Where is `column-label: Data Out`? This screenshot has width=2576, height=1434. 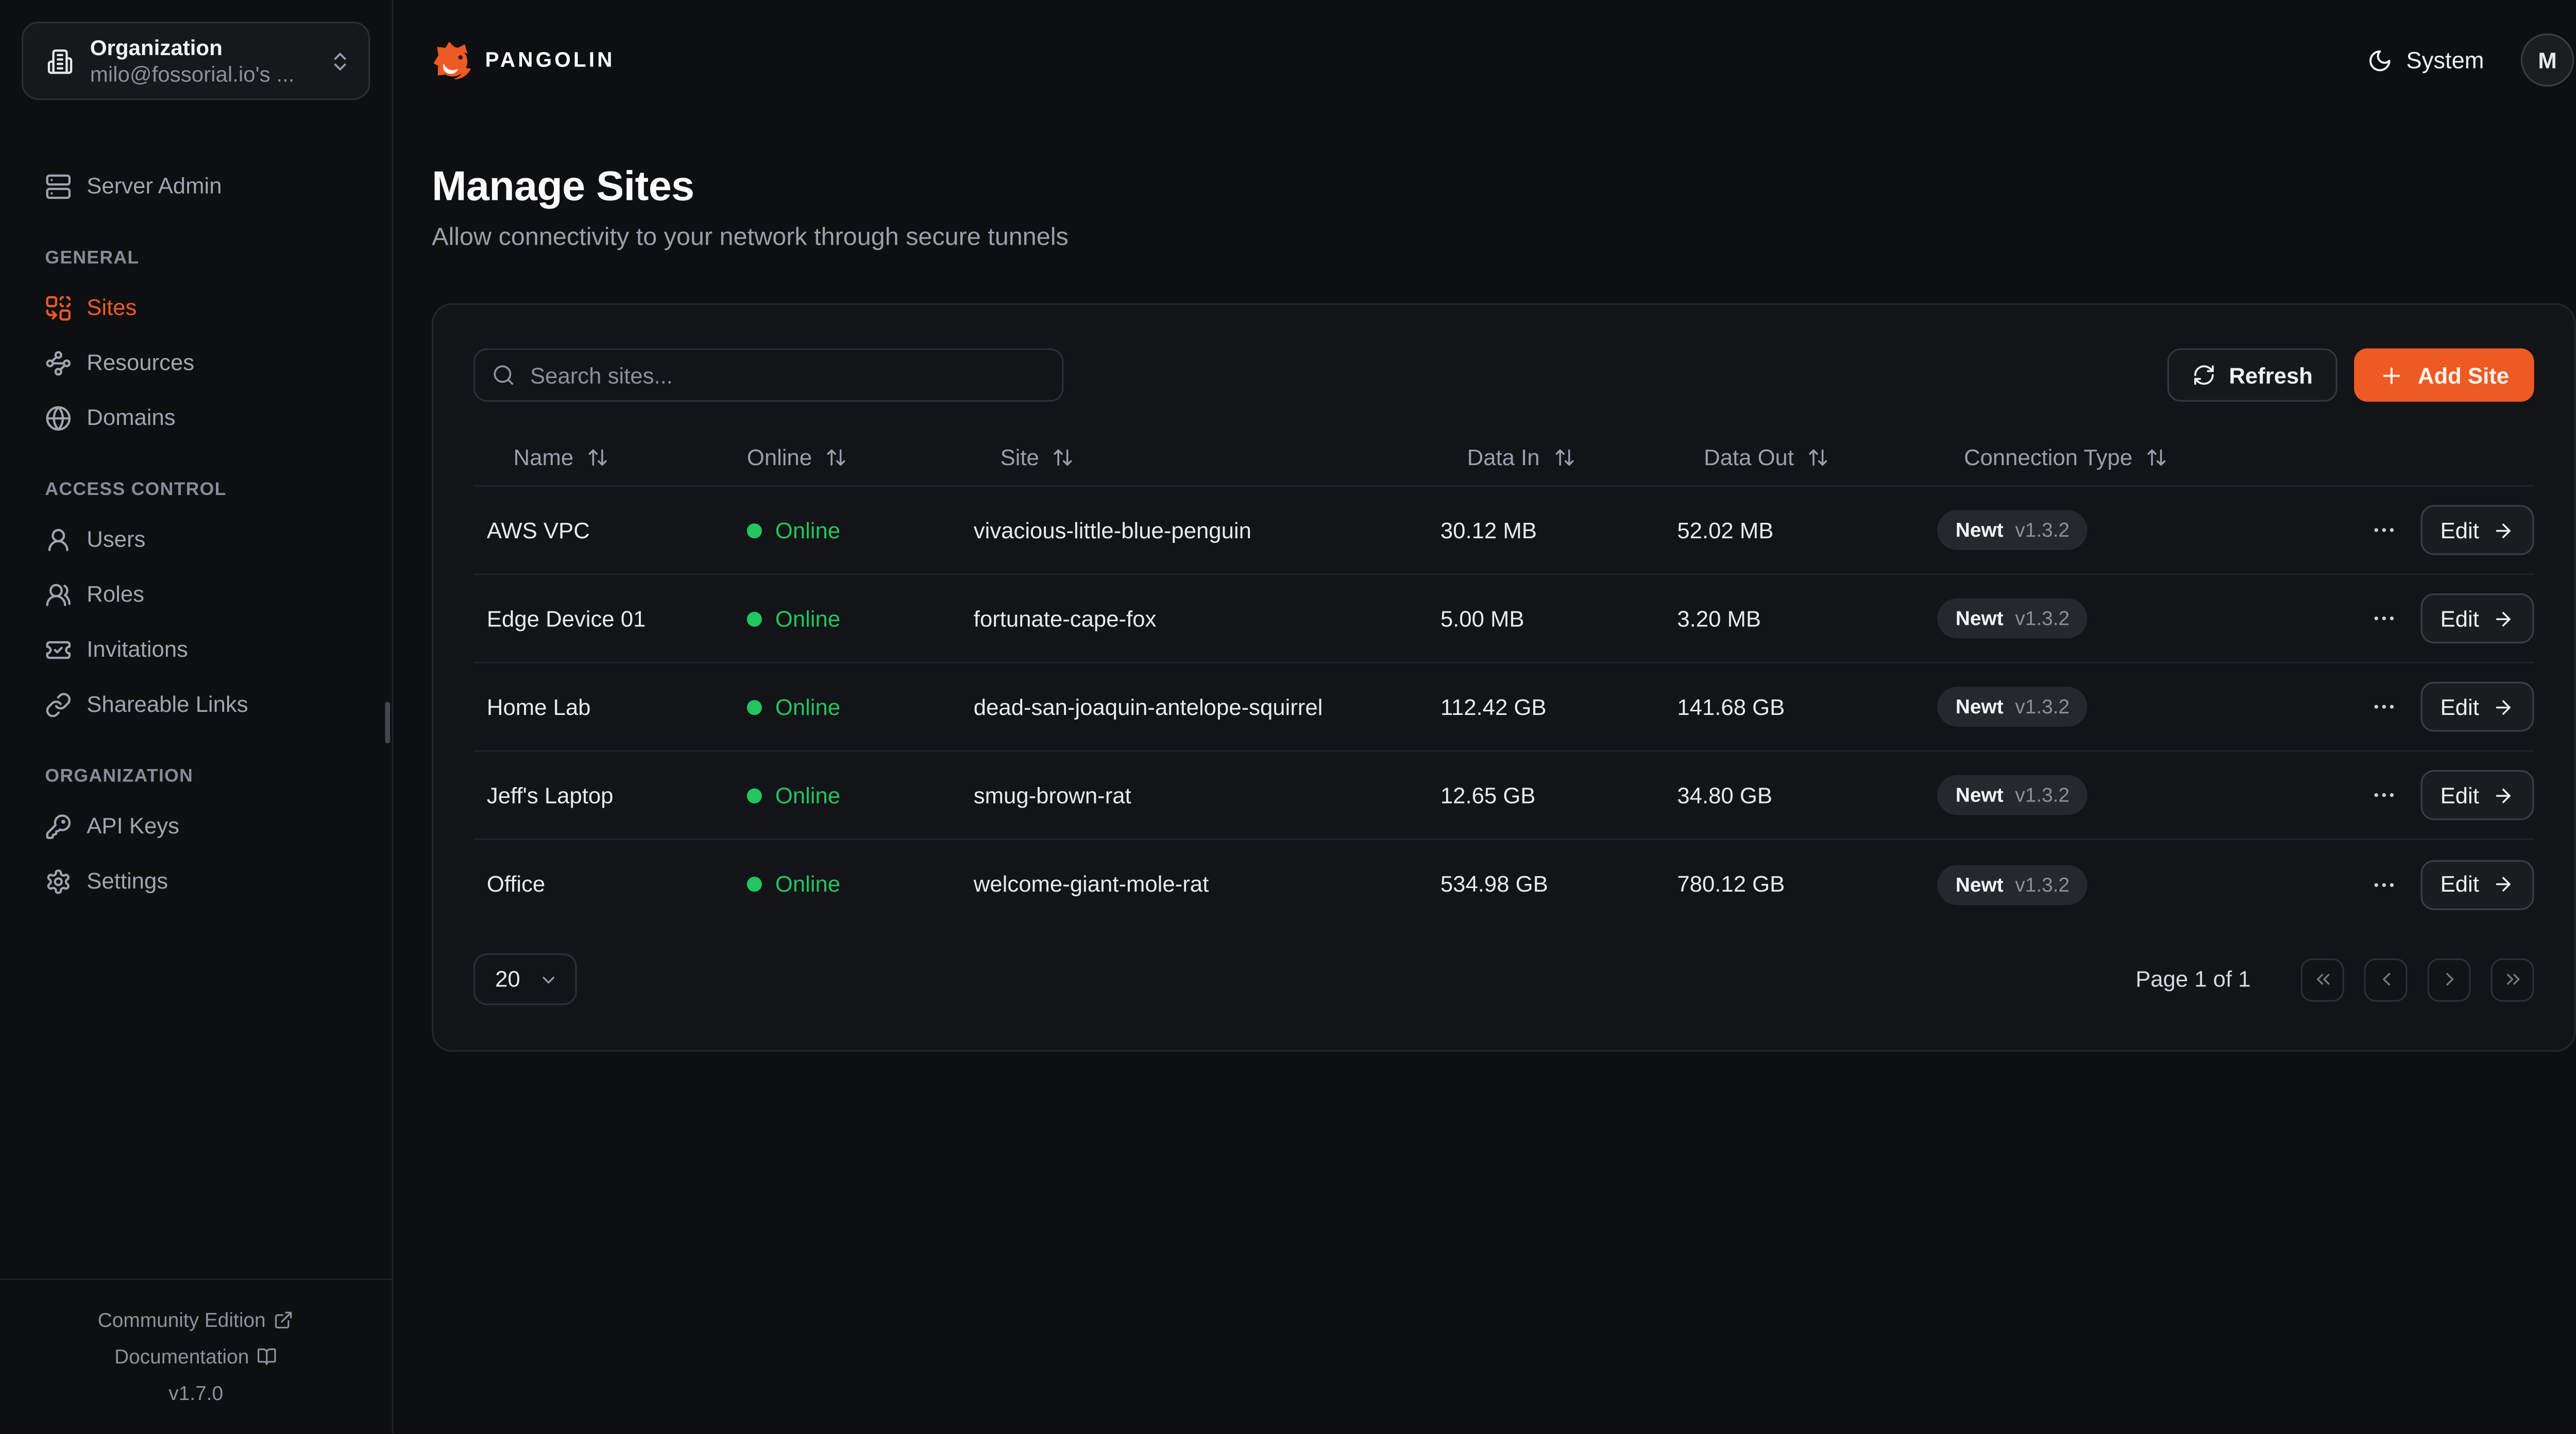 column-label: Data Out is located at coordinates (1749, 457).